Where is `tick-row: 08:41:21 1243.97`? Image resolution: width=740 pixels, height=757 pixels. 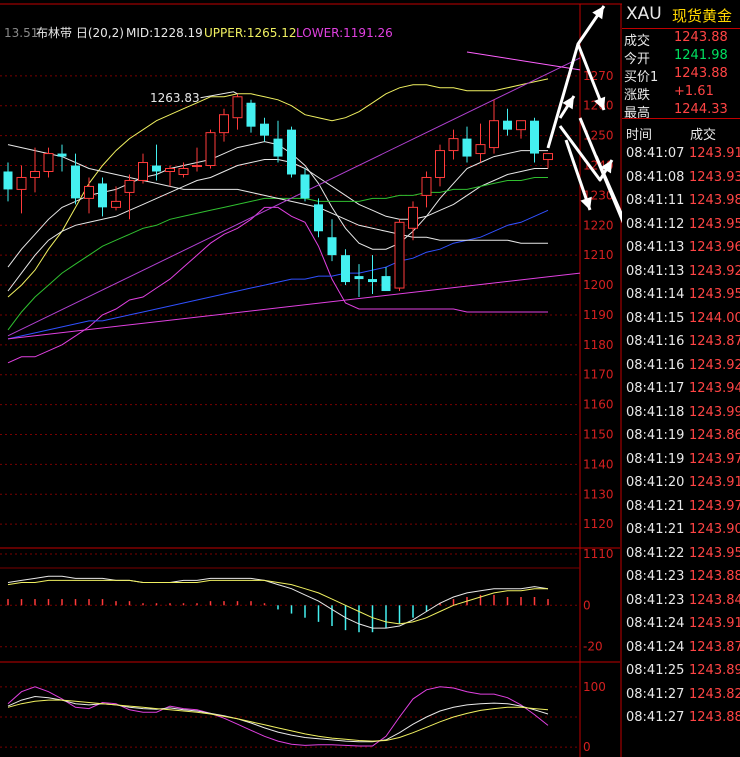 tick-row: 08:41:21 1243.97 is located at coordinates (681, 510).